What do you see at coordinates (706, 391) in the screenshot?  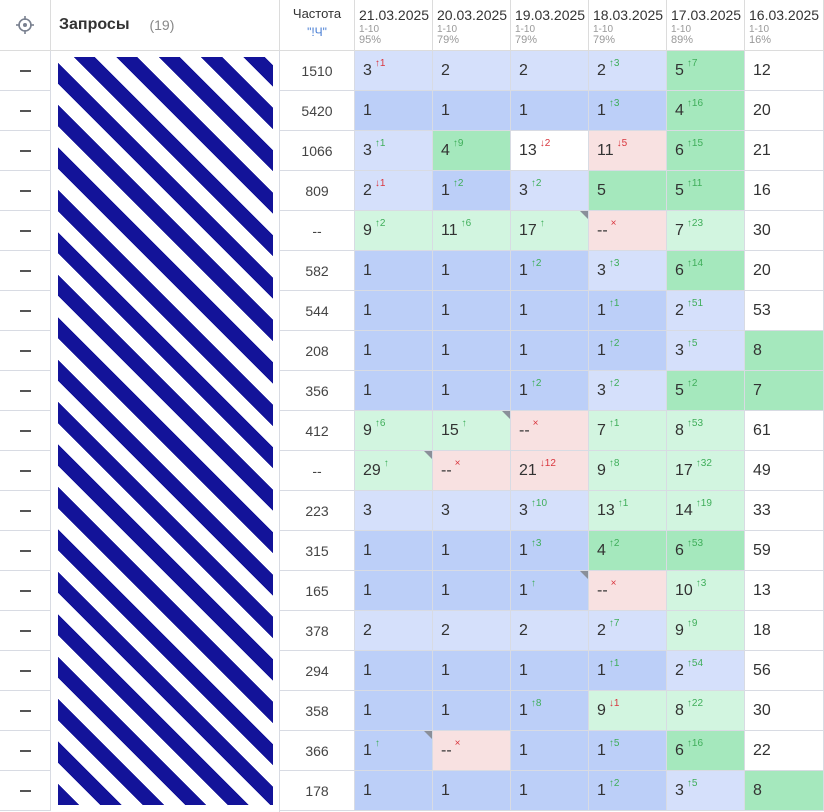 I see `position-cell: 5 ↑2` at bounding box center [706, 391].